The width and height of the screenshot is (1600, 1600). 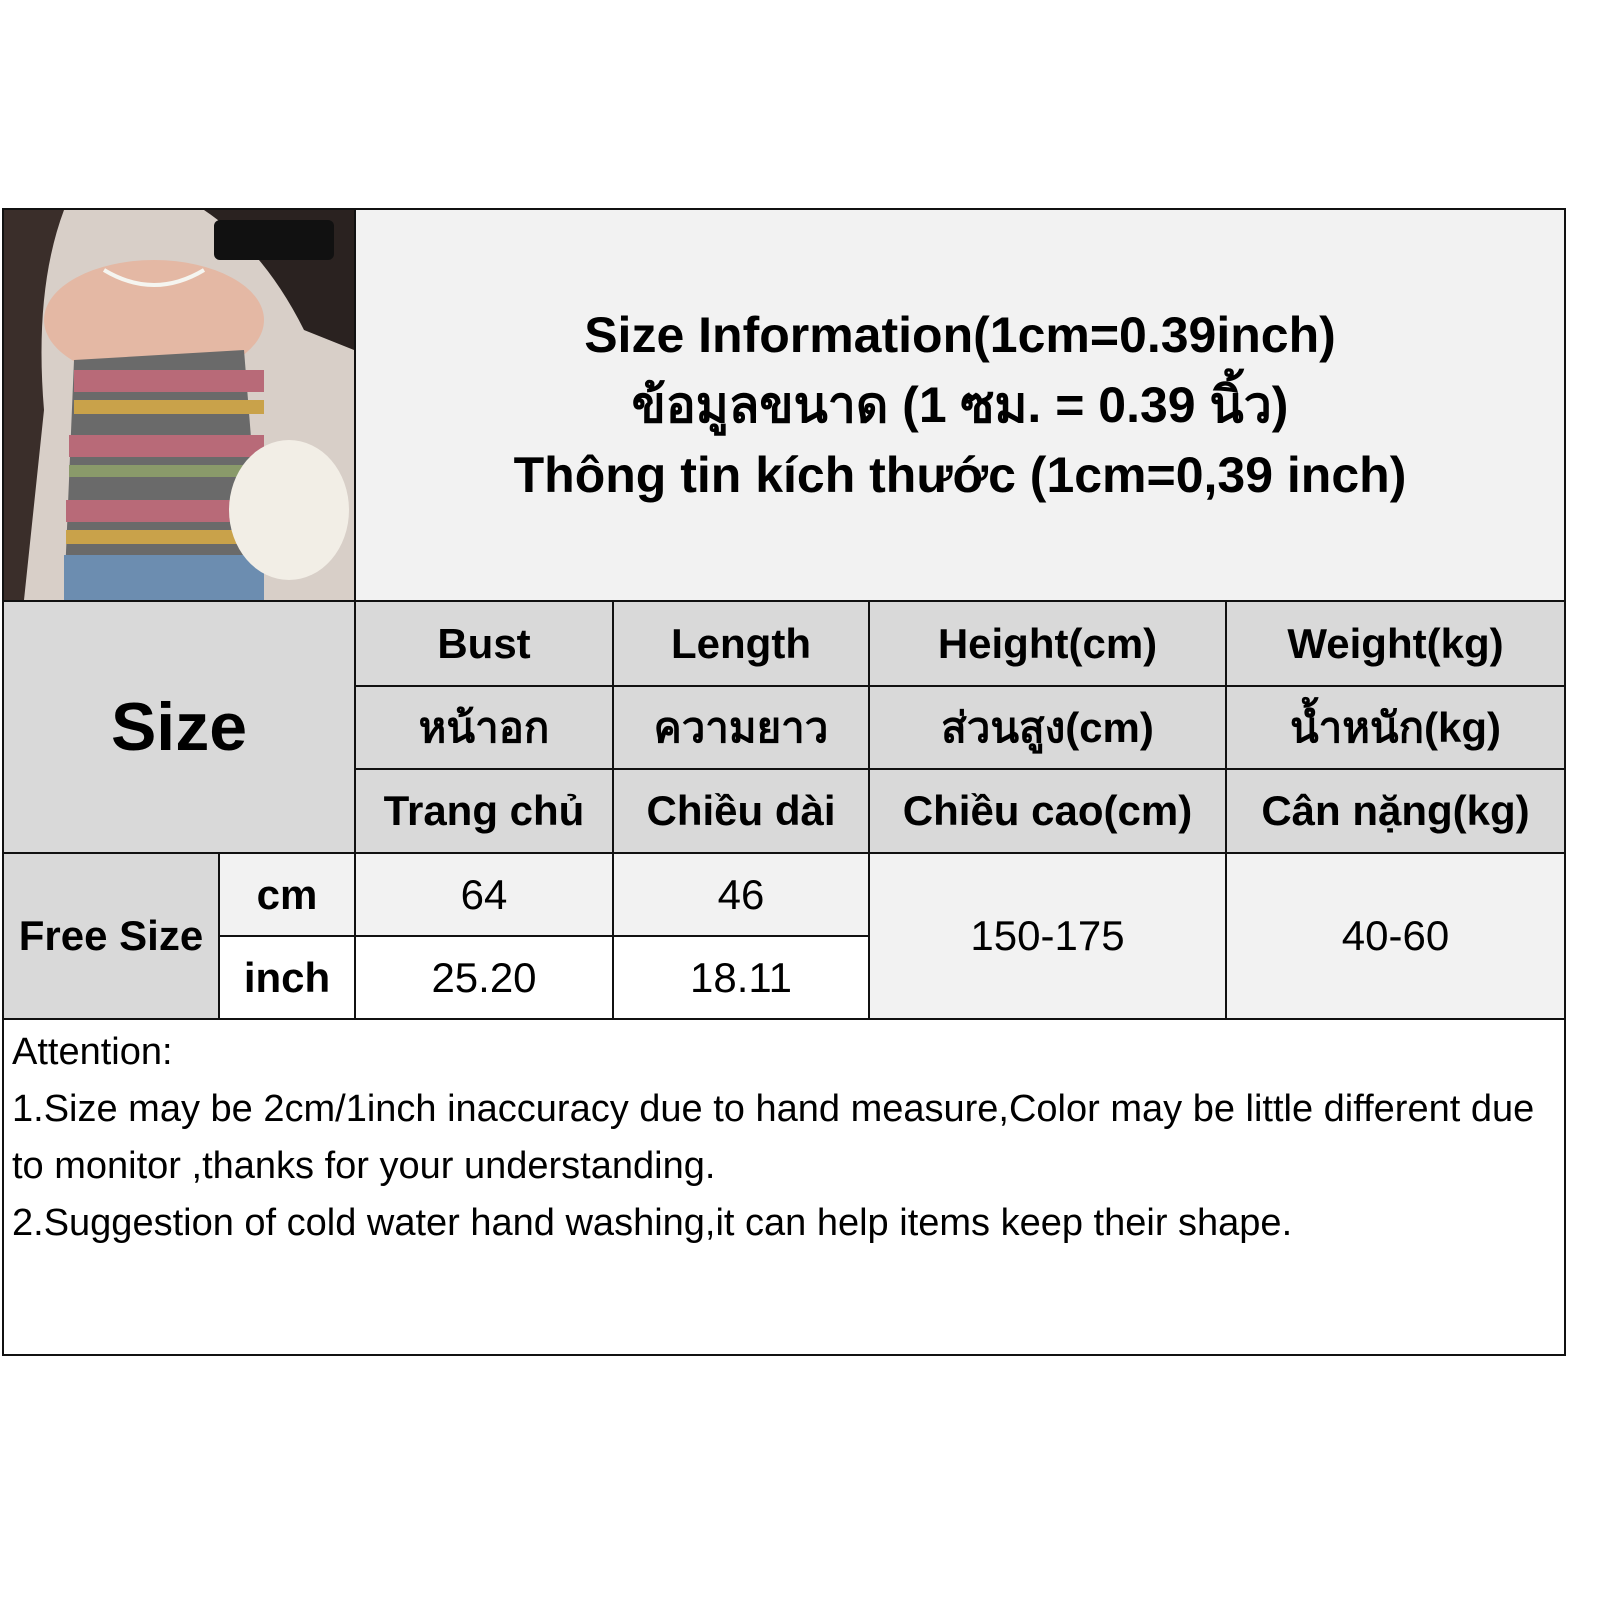 I want to click on header-bust-th: หน้าอก, so click(x=484, y=727).